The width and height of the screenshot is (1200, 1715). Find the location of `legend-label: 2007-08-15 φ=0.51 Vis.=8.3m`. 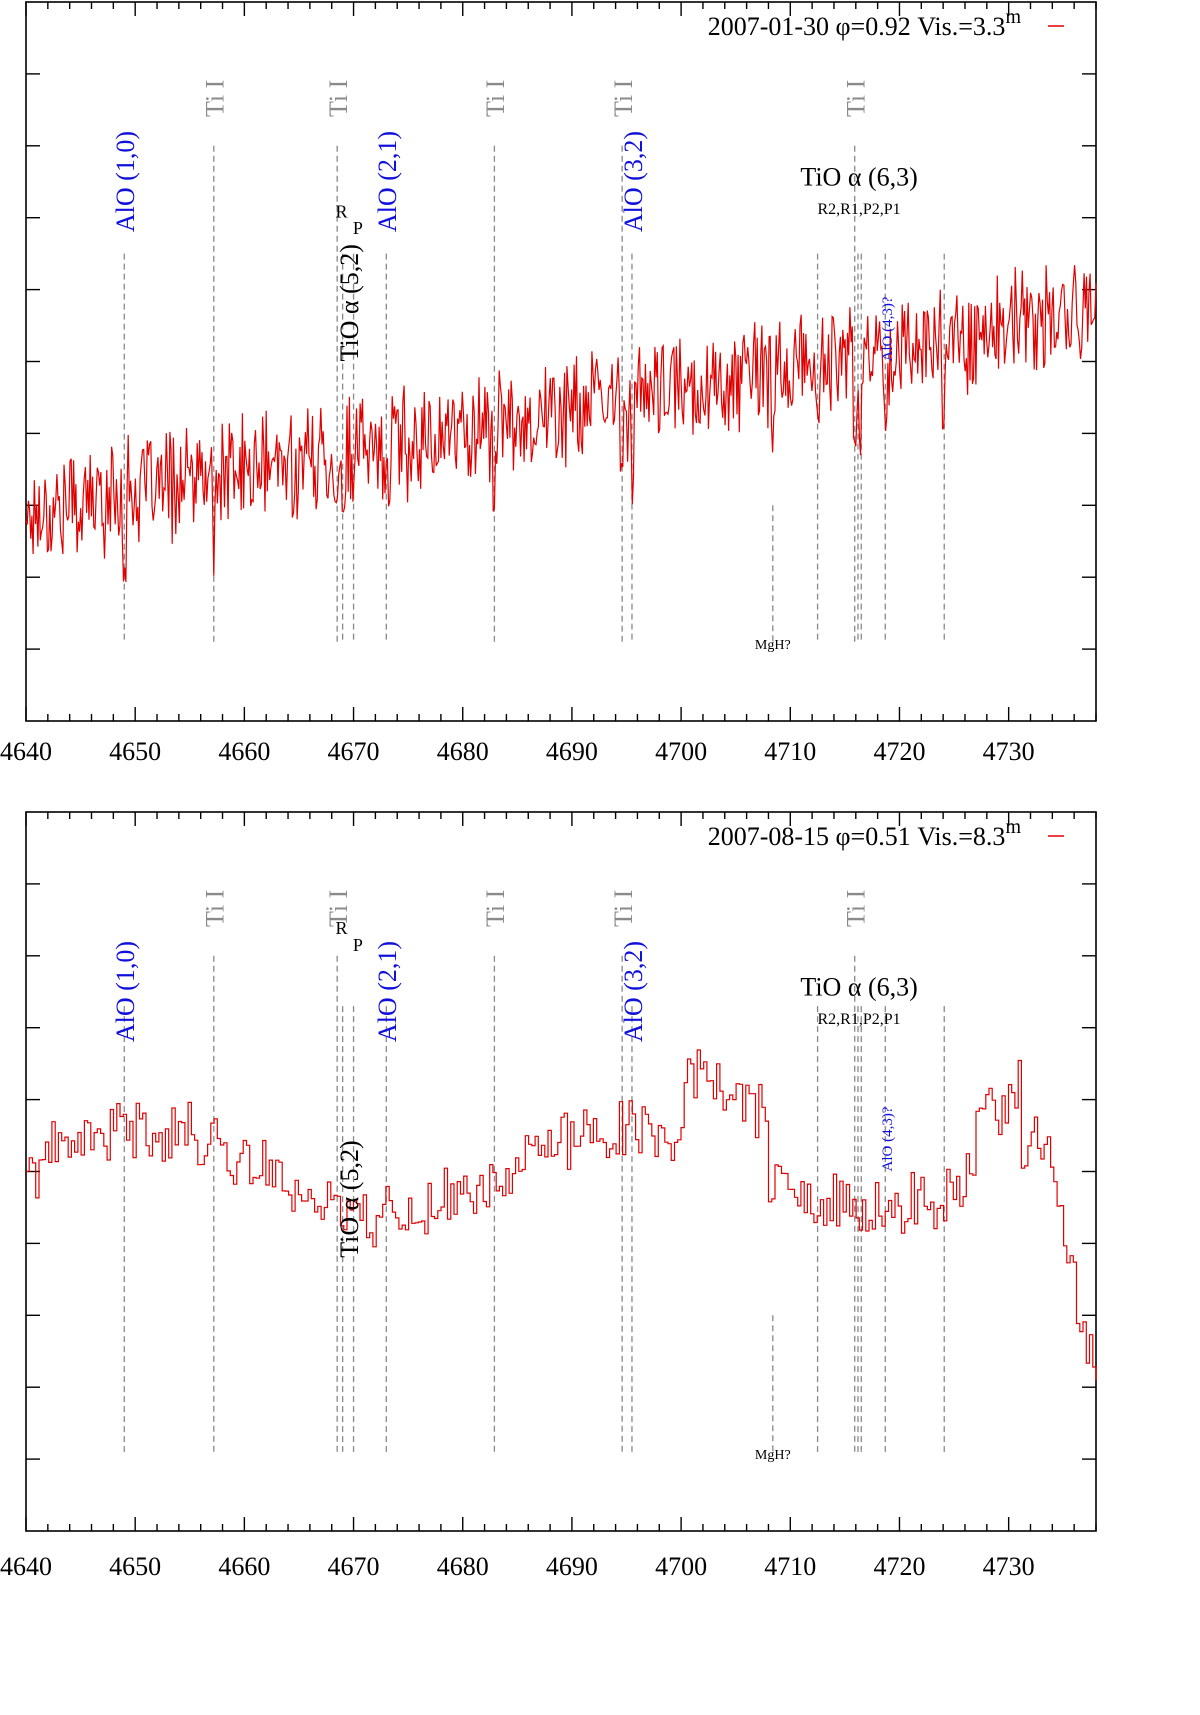

legend-label: 2007-08-15 φ=0.51 Vis.=8.3m is located at coordinates (865, 833).